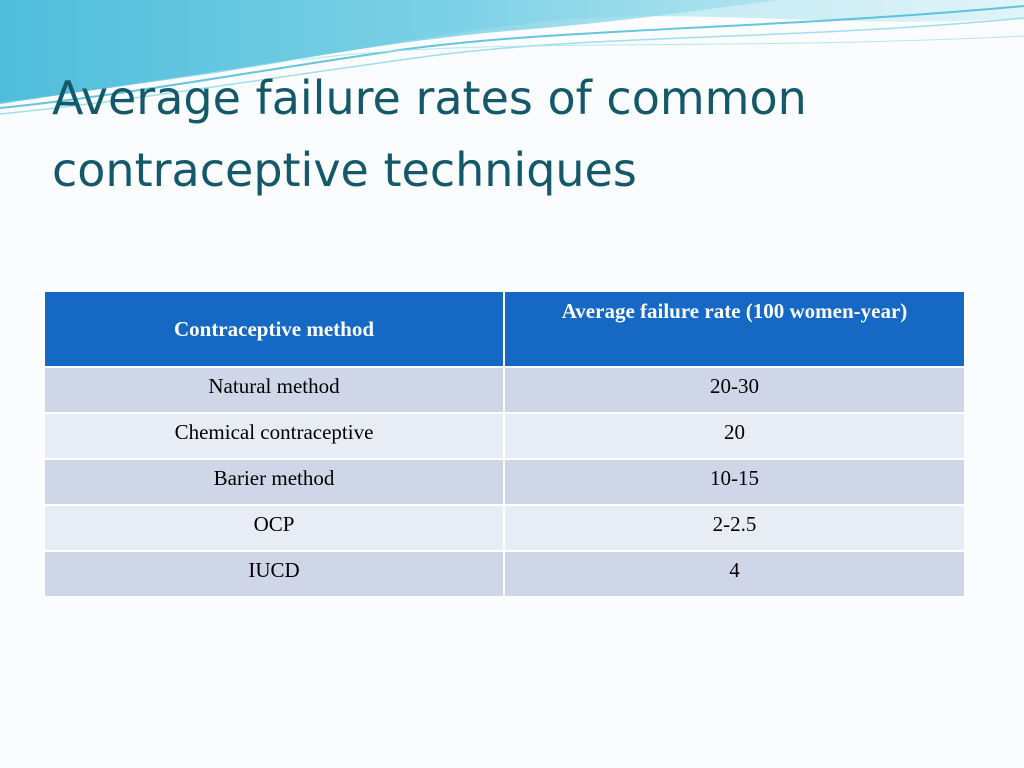 The height and width of the screenshot is (768, 1024). What do you see at coordinates (734, 482) in the screenshot?
I see `rate-cell: 10-15` at bounding box center [734, 482].